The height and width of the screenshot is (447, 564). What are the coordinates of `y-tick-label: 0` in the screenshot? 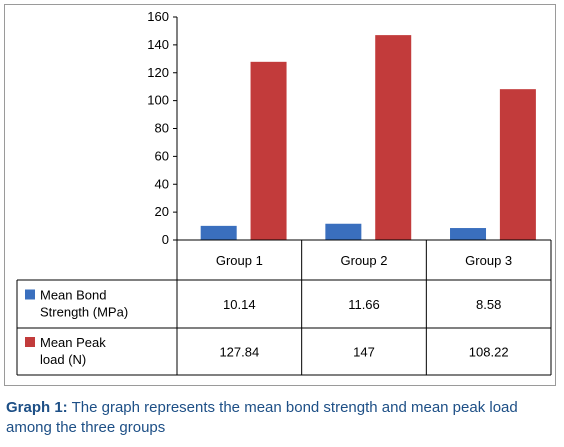 It's located at (165, 239).